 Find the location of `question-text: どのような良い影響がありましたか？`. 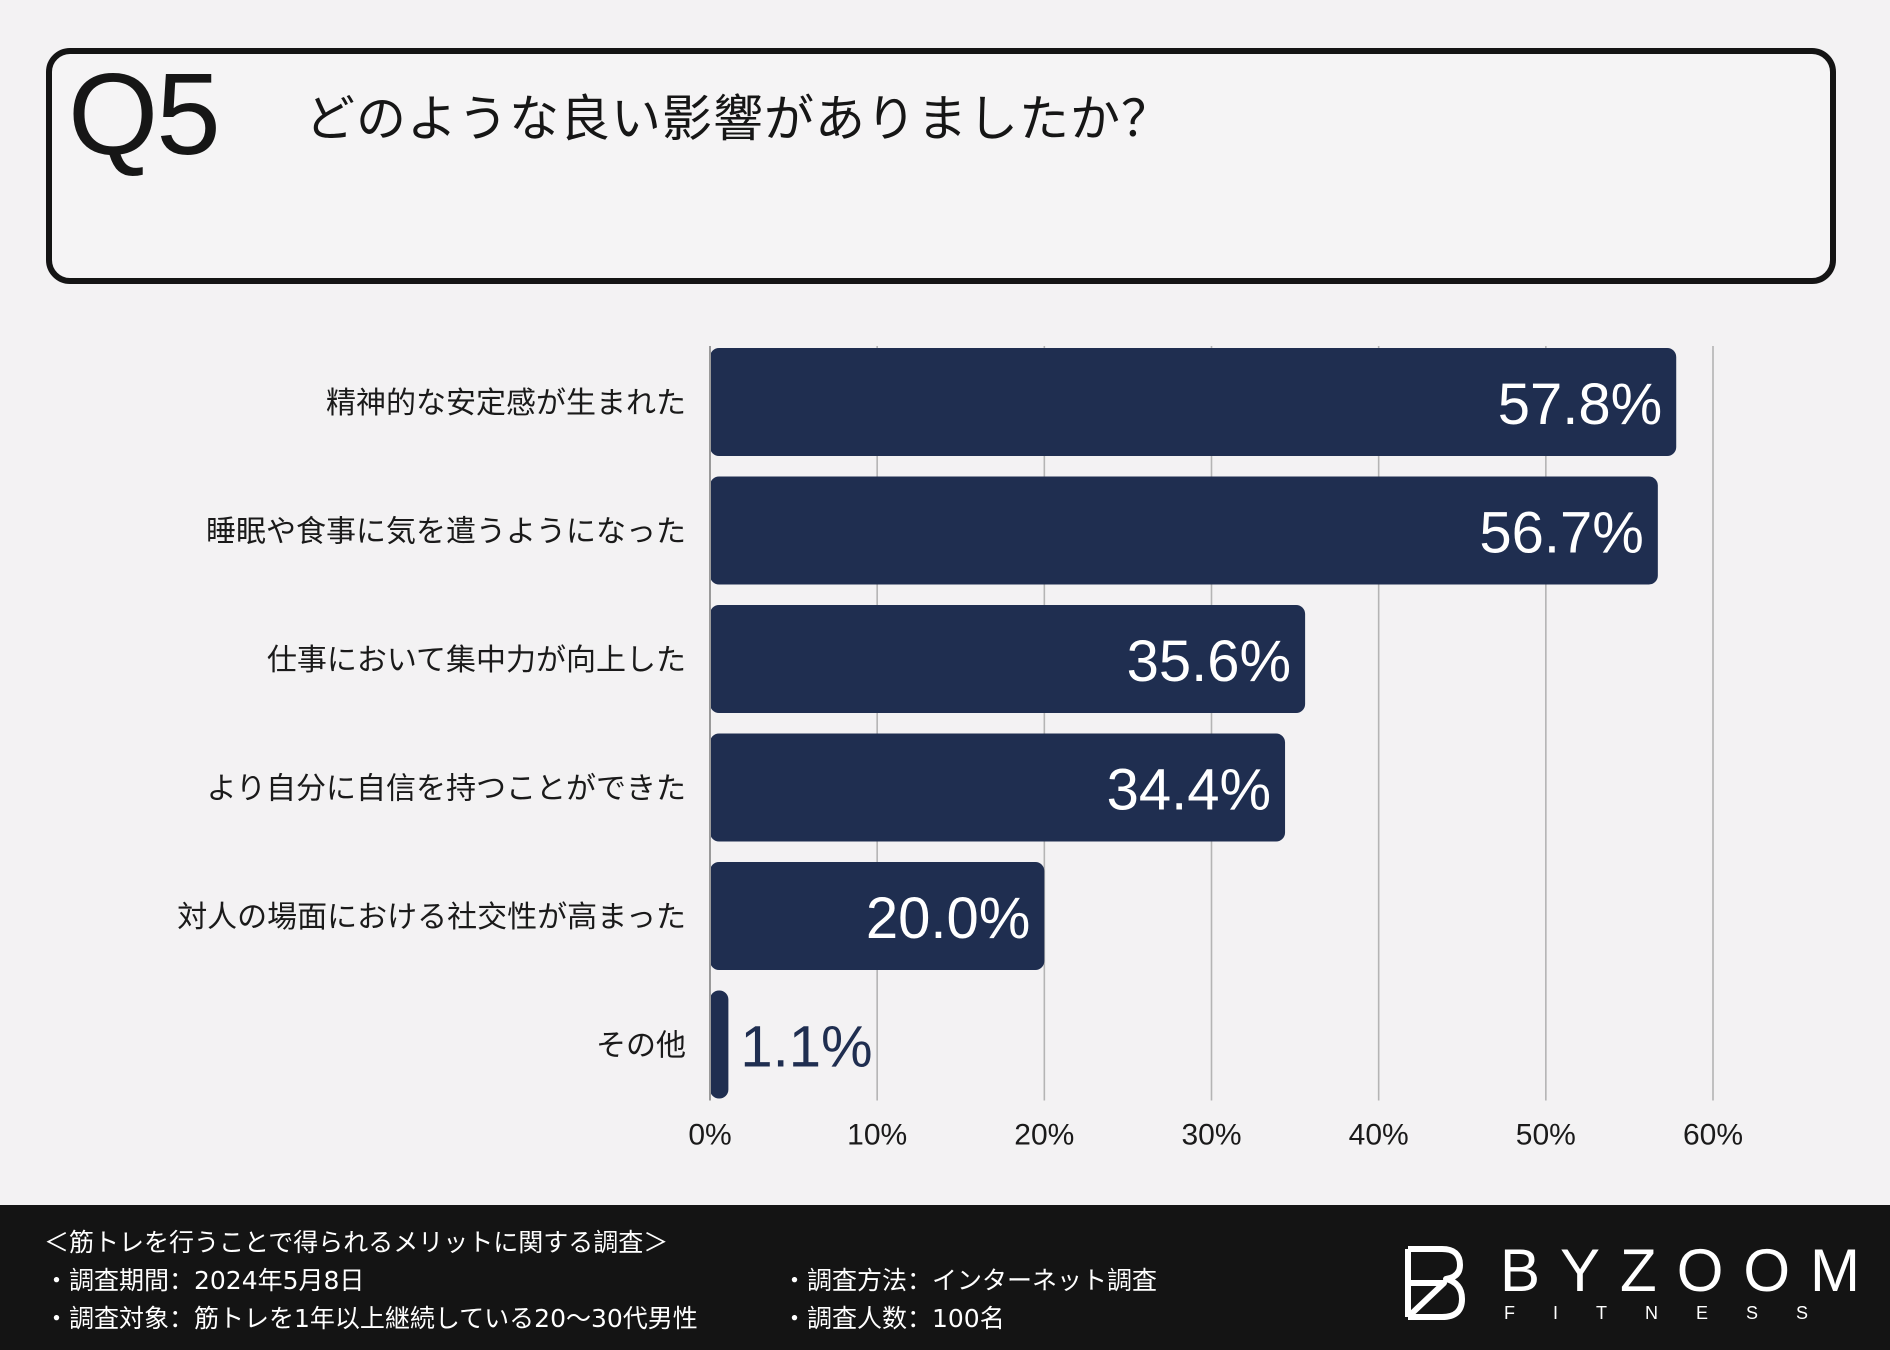

question-text: どのような良い影響がありましたか？ is located at coordinates (738, 119).